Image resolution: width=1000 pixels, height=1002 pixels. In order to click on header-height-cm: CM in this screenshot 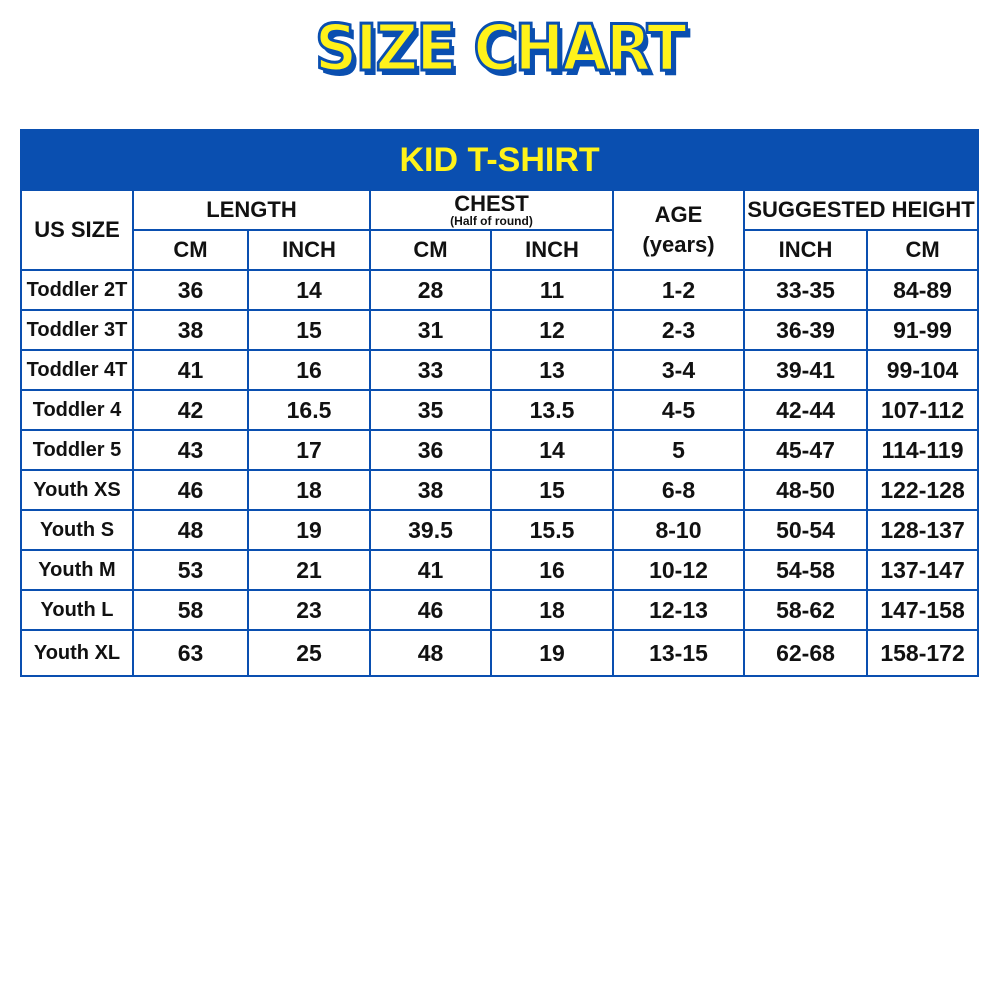, I will do `click(922, 250)`.